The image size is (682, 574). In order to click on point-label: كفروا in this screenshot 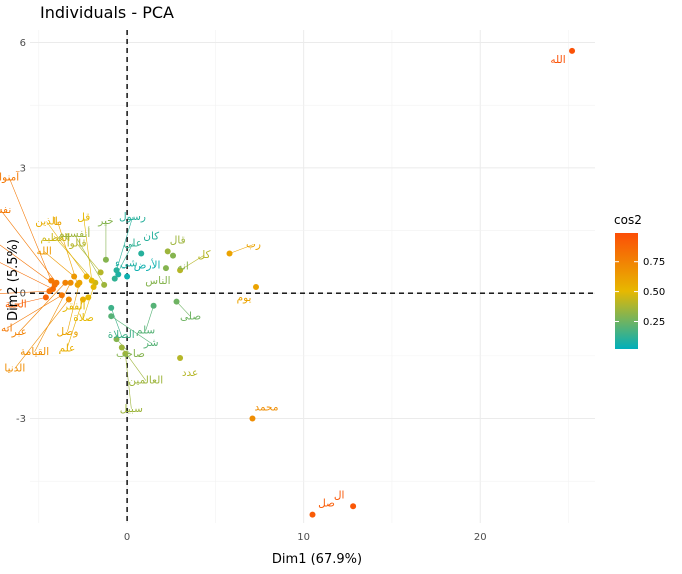, I will do `click(0, 294)`.